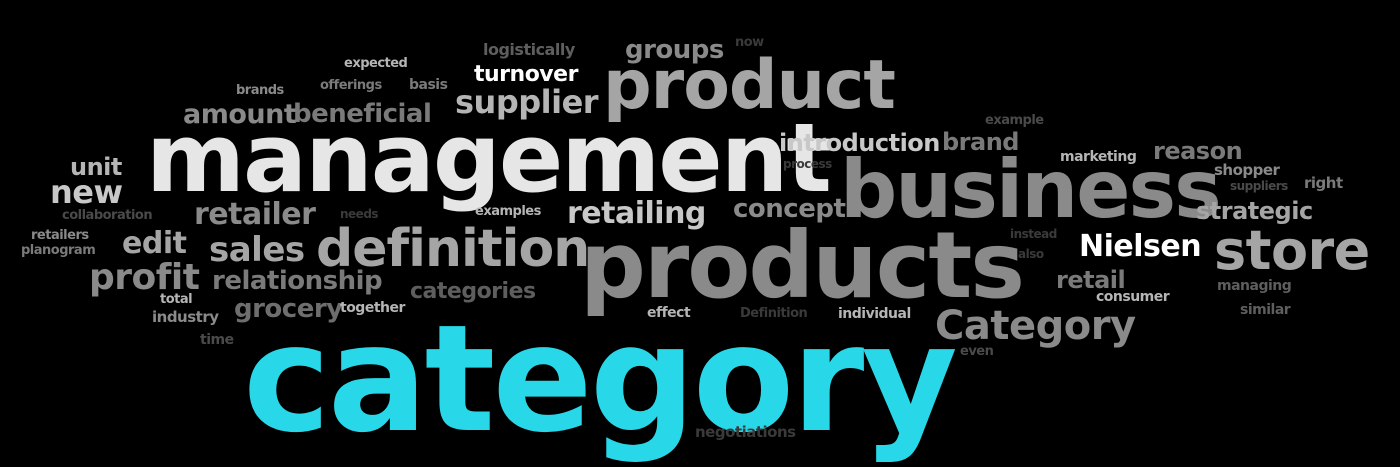 The width and height of the screenshot is (1400, 467). What do you see at coordinates (802, 265) in the screenshot?
I see `word-products: products` at bounding box center [802, 265].